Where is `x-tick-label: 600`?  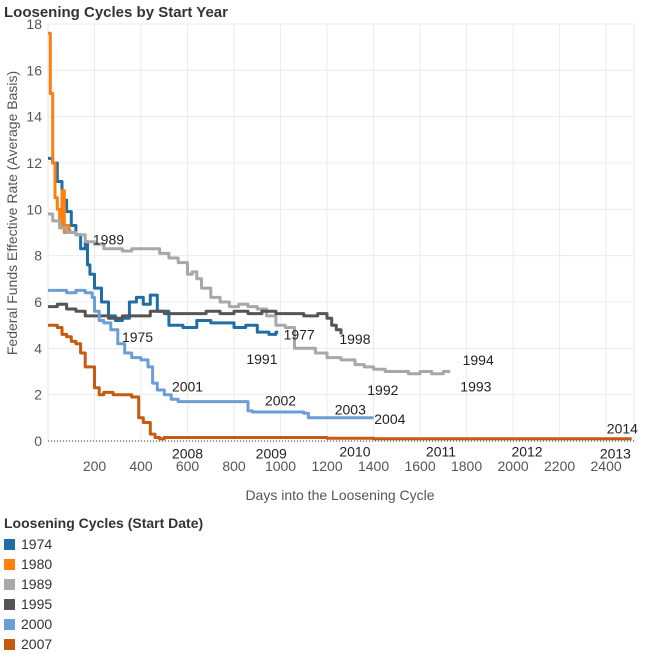 x-tick-label: 600 is located at coordinates (188, 466).